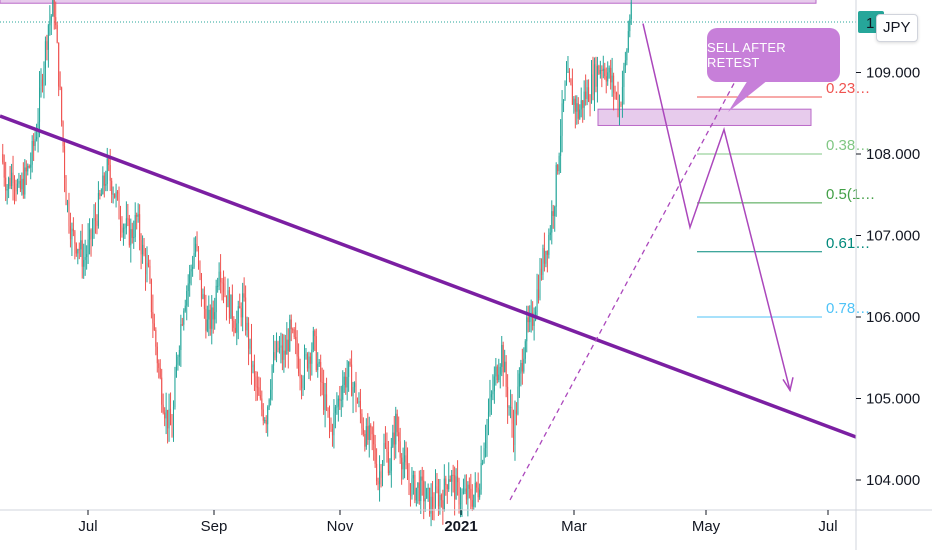  What do you see at coordinates (897, 28) in the screenshot?
I see `symbol-badge: JPY` at bounding box center [897, 28].